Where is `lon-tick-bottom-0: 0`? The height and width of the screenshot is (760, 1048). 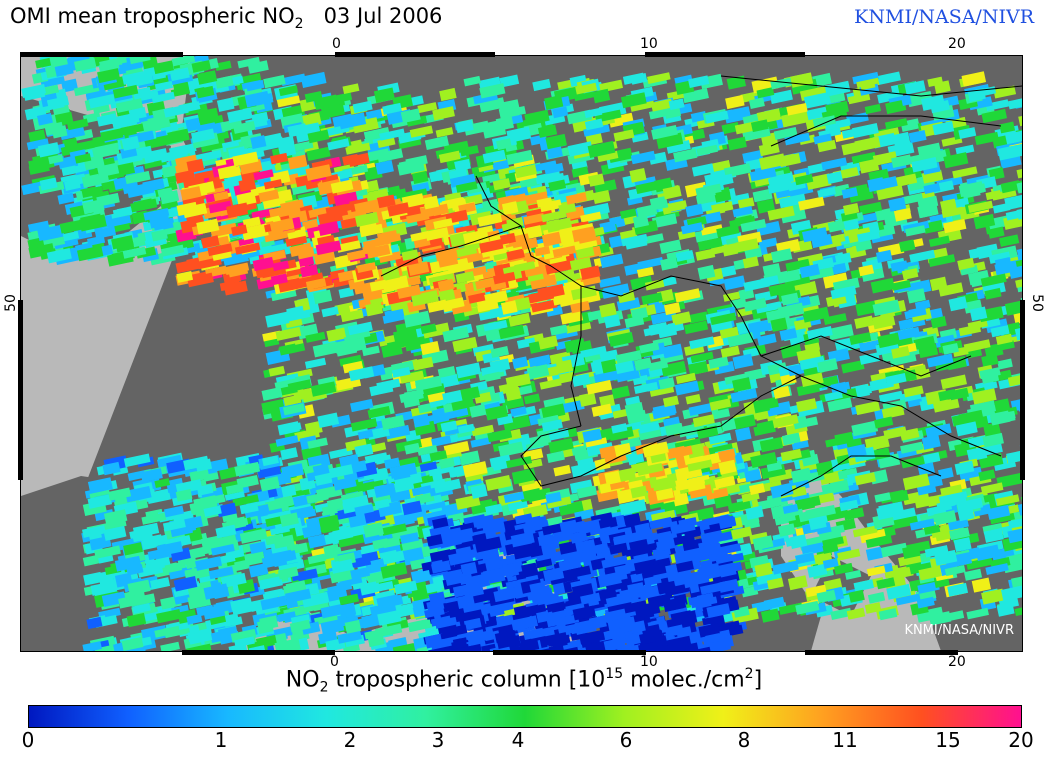
lon-tick-bottom-0: 0 is located at coordinates (334, 662).